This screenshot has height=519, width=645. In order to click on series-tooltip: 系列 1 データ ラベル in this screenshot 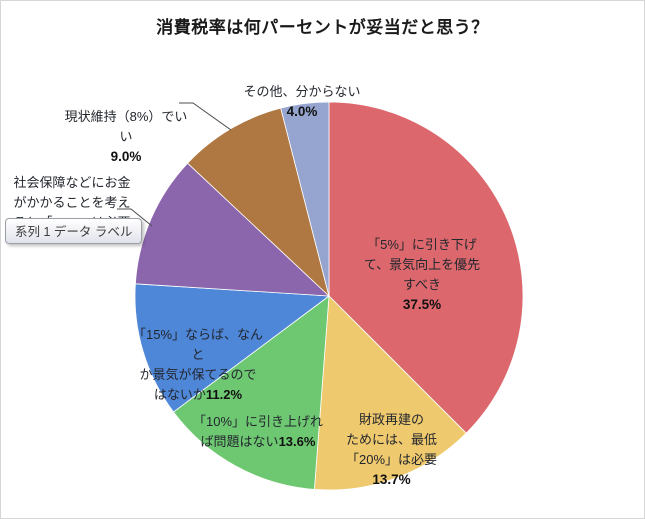, I will do `click(74, 231)`.